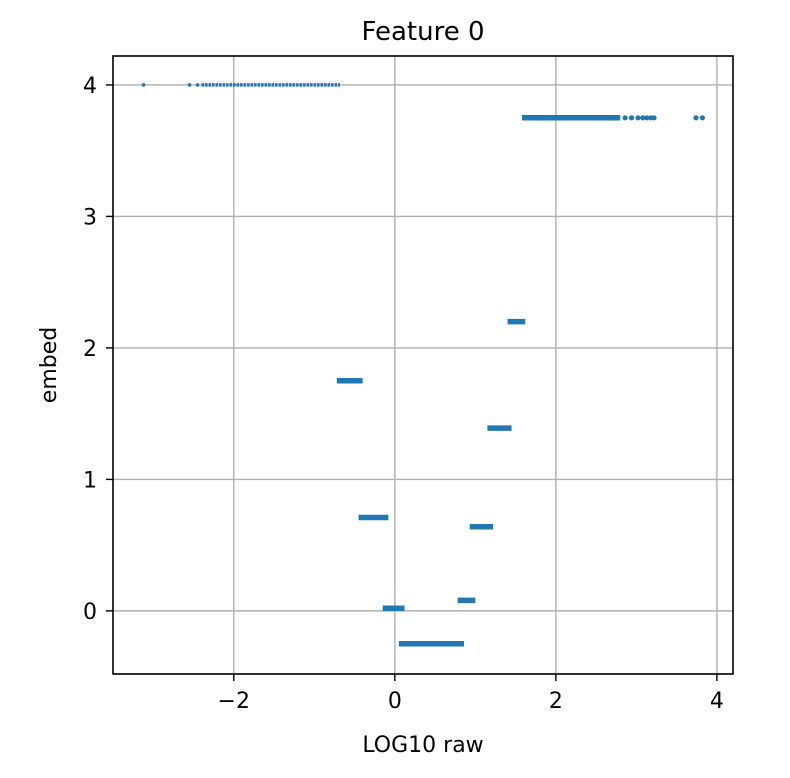  I want to click on x-tick-label: −2, so click(234, 701).